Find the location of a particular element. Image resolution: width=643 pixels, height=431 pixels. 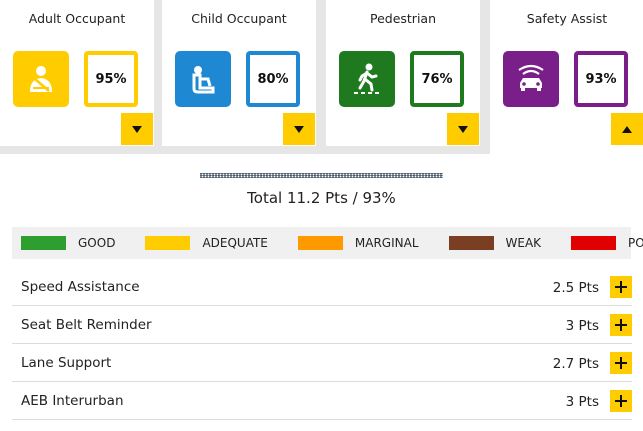

score-box: 95% is located at coordinates (111, 79).